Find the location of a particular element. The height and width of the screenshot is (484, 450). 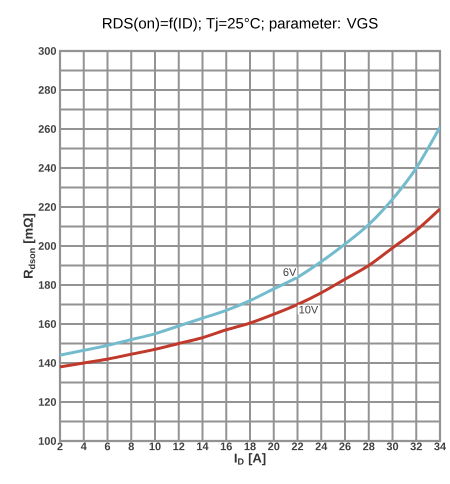

y-tick-label: 180 is located at coordinates (47, 285).